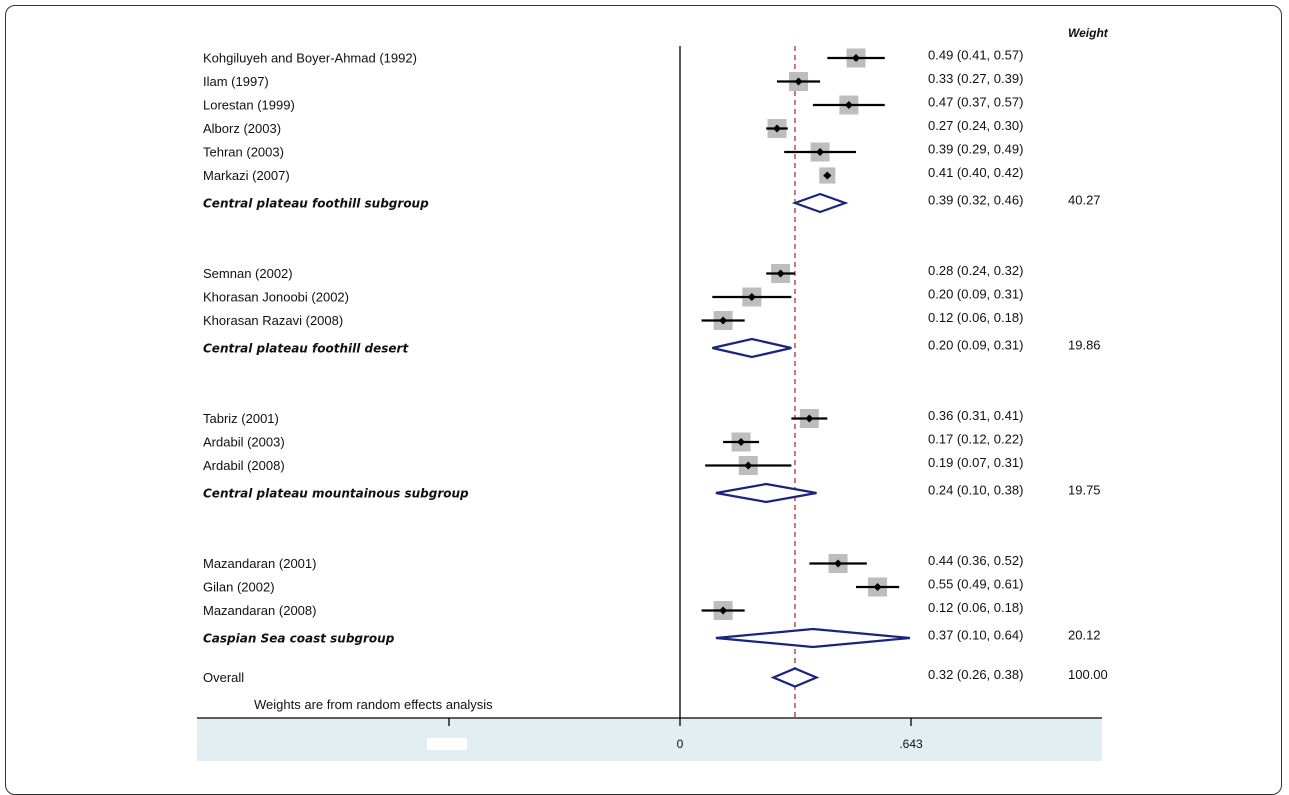 This screenshot has height=795, width=1289. What do you see at coordinates (613, 152) in the screenshot?
I see `study-row: Tehran (2003) 0.39 (0.29, 0.49)` at bounding box center [613, 152].